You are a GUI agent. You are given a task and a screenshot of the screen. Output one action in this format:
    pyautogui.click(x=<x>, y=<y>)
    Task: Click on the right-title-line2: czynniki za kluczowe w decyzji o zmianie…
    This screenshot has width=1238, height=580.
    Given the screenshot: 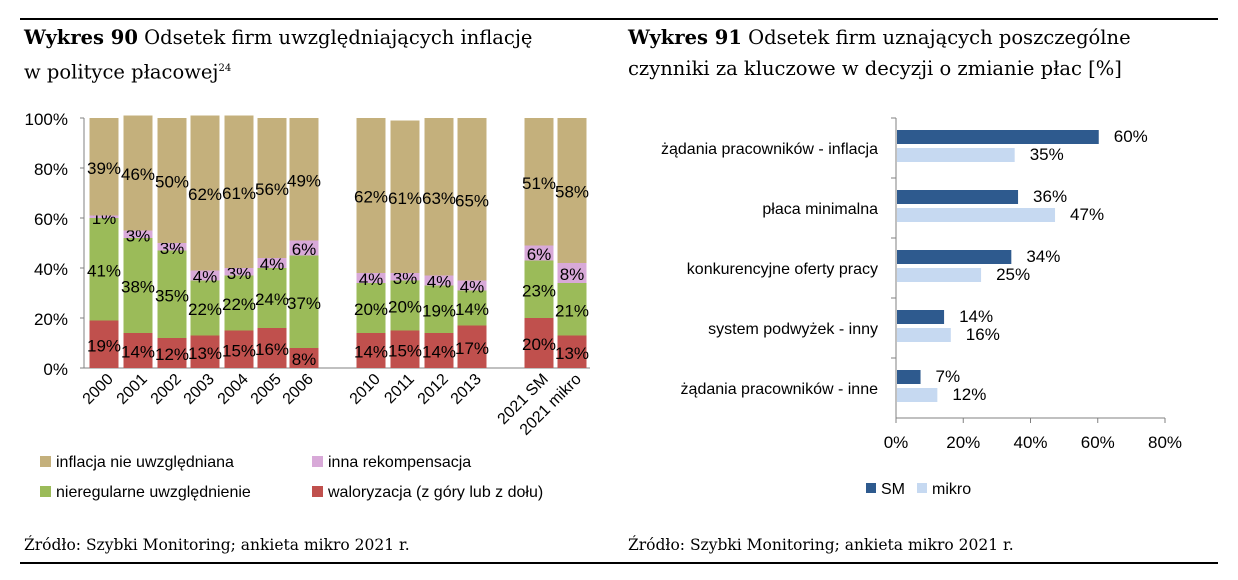 What is the action you would take?
    pyautogui.click(x=875, y=68)
    